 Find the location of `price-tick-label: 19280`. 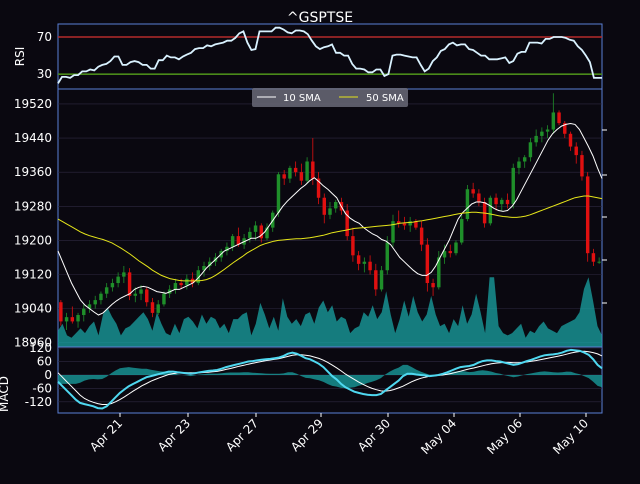

price-tick-label: 19280 is located at coordinates (33, 206).